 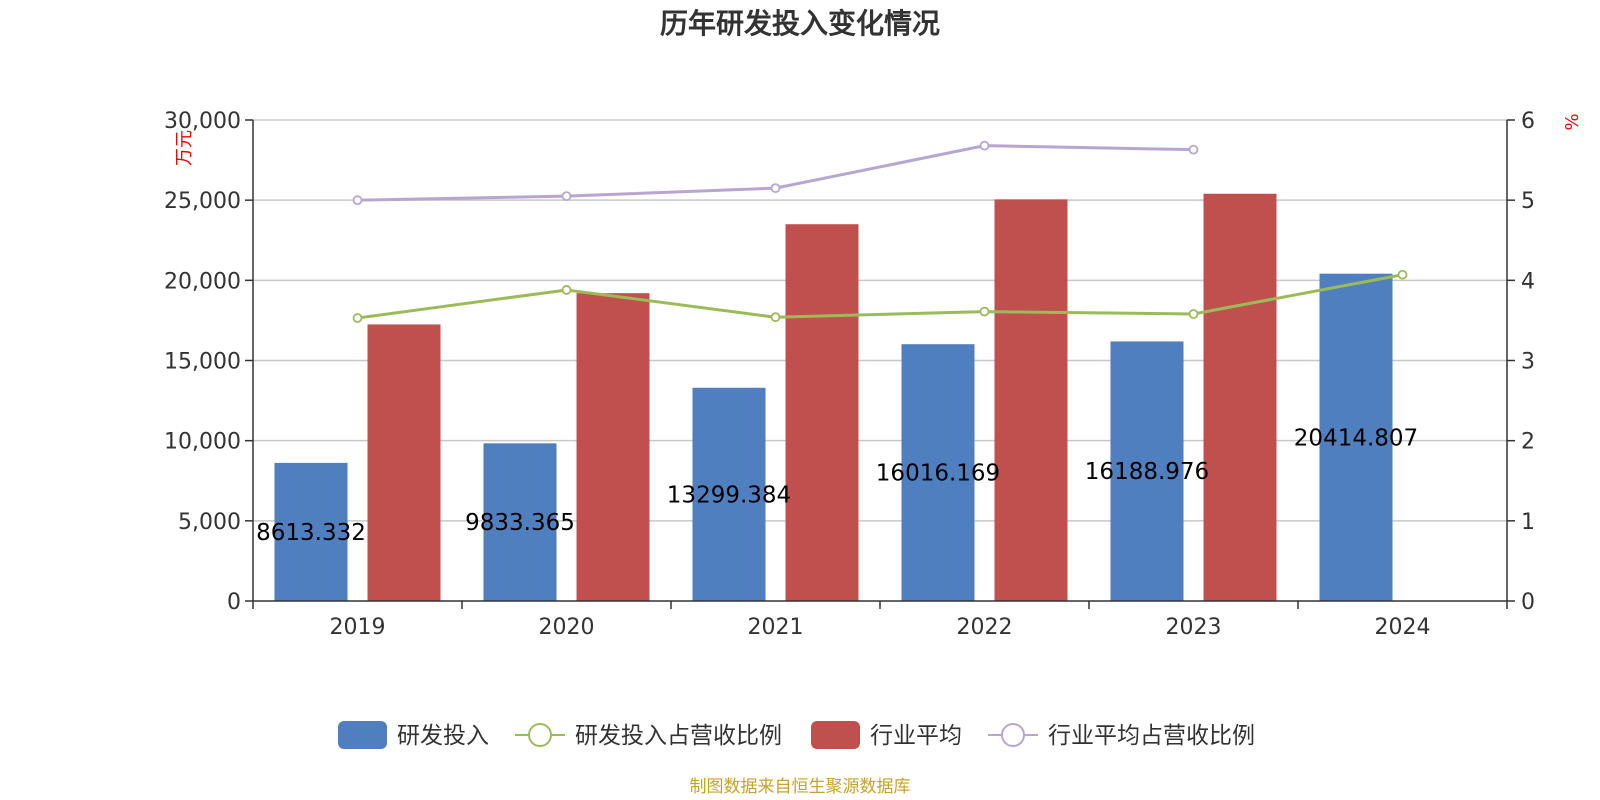 I want to click on line-rd-ratio, so click(x=880, y=296).